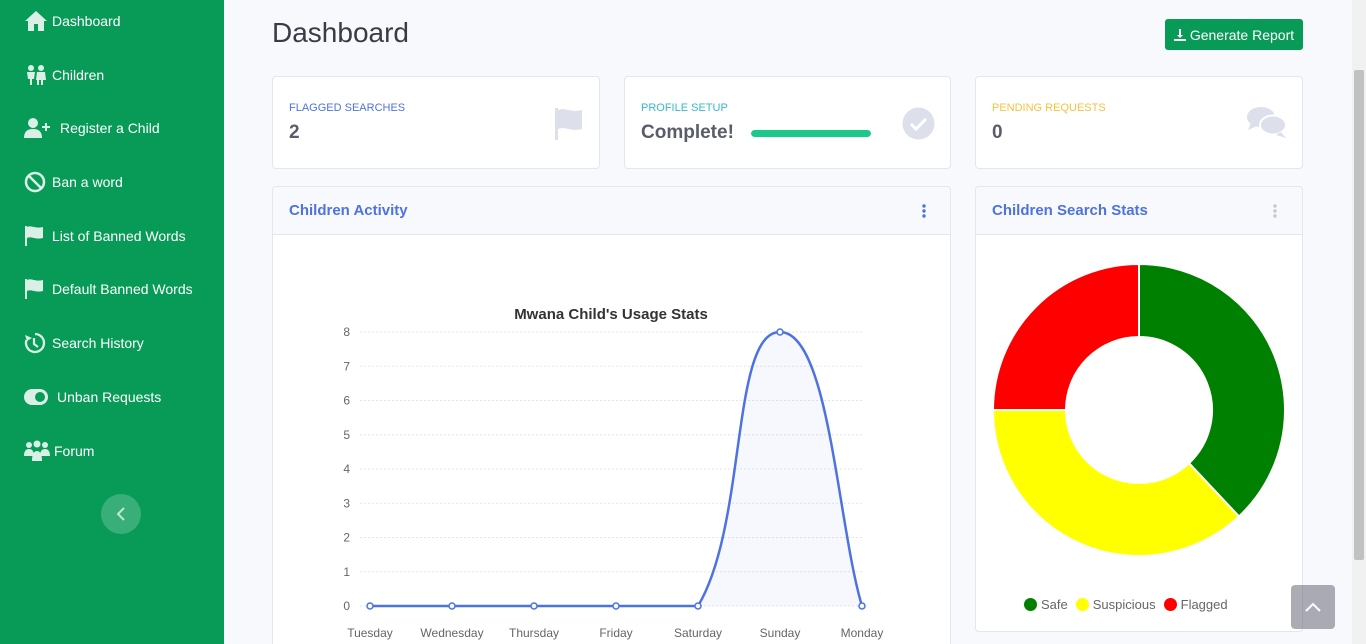  I want to click on sidebar-item-ban-word: Ban a word, so click(73, 182).